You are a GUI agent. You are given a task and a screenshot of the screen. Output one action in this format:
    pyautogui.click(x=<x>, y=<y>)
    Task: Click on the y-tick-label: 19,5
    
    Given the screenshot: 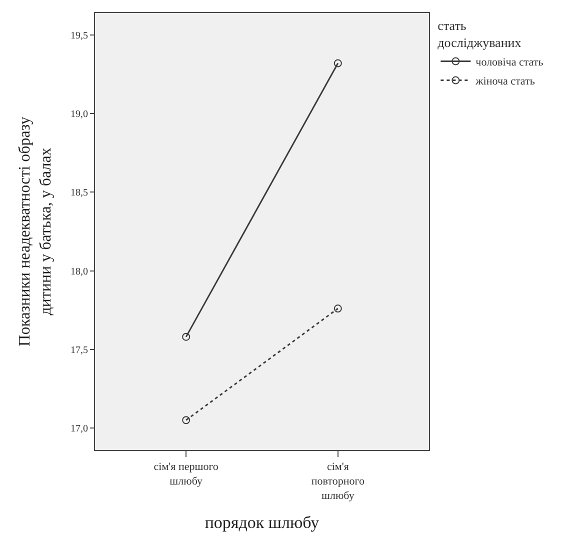 What is the action you would take?
    pyautogui.click(x=79, y=36)
    